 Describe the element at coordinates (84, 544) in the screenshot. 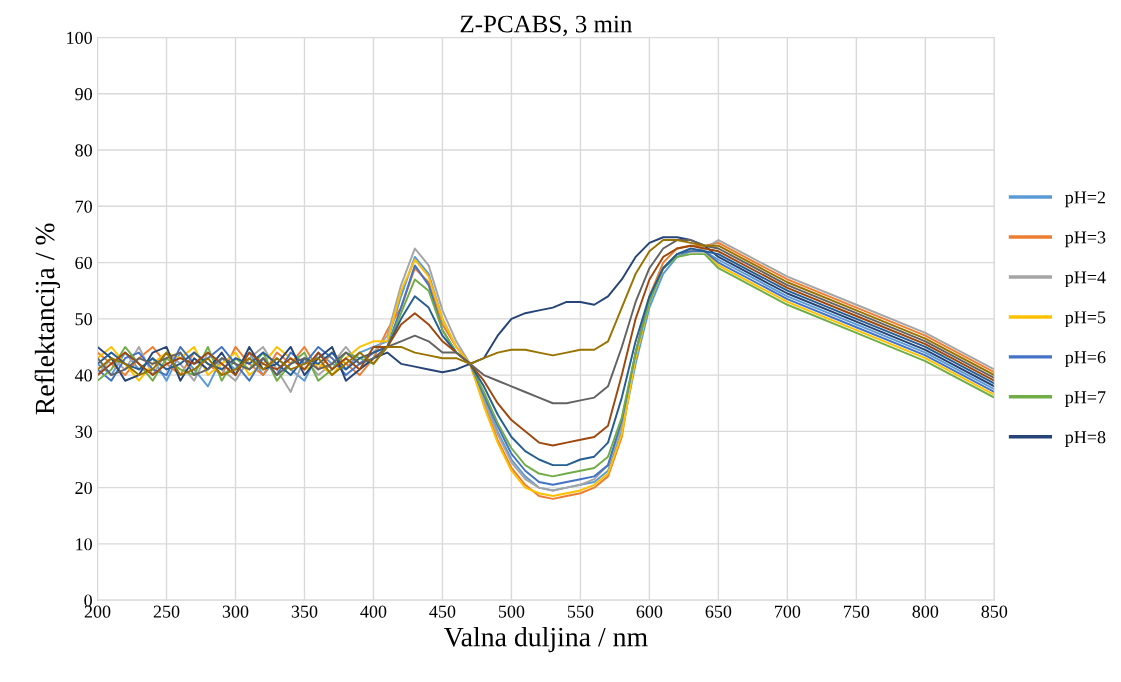

I see `y-tick-label: 10` at that location.